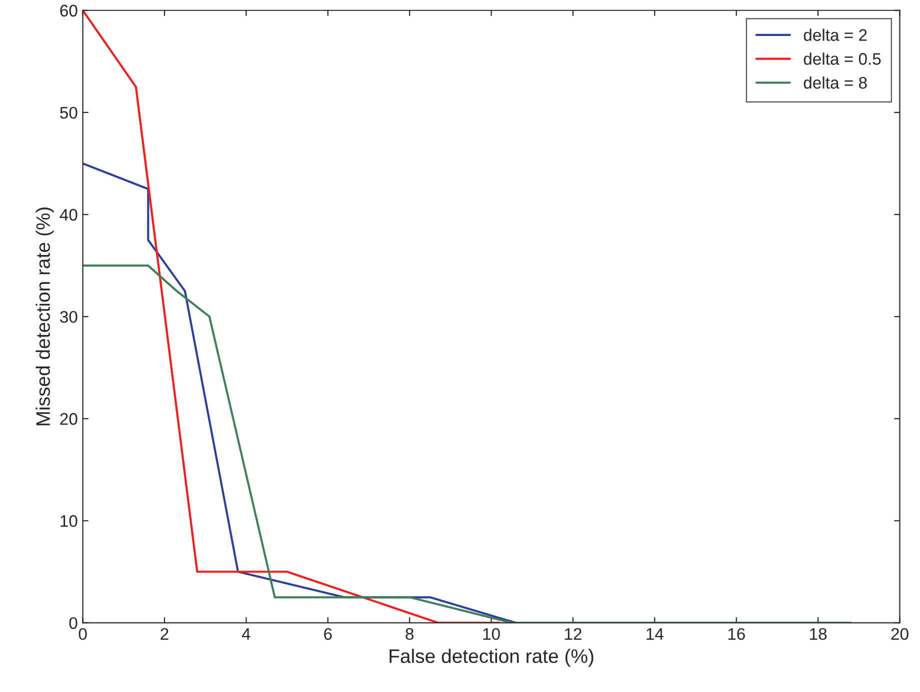  Describe the element at coordinates (69, 316) in the screenshot. I see `y-tick-label: 30` at that location.